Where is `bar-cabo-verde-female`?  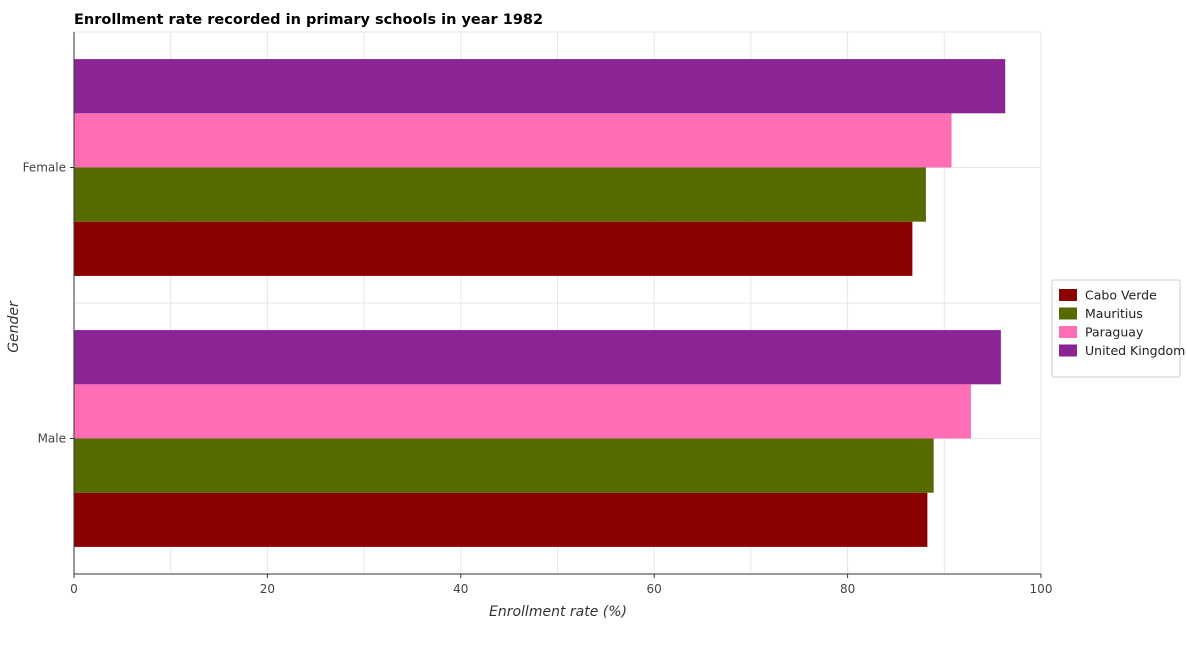 bar-cabo-verde-female is located at coordinates (493, 248).